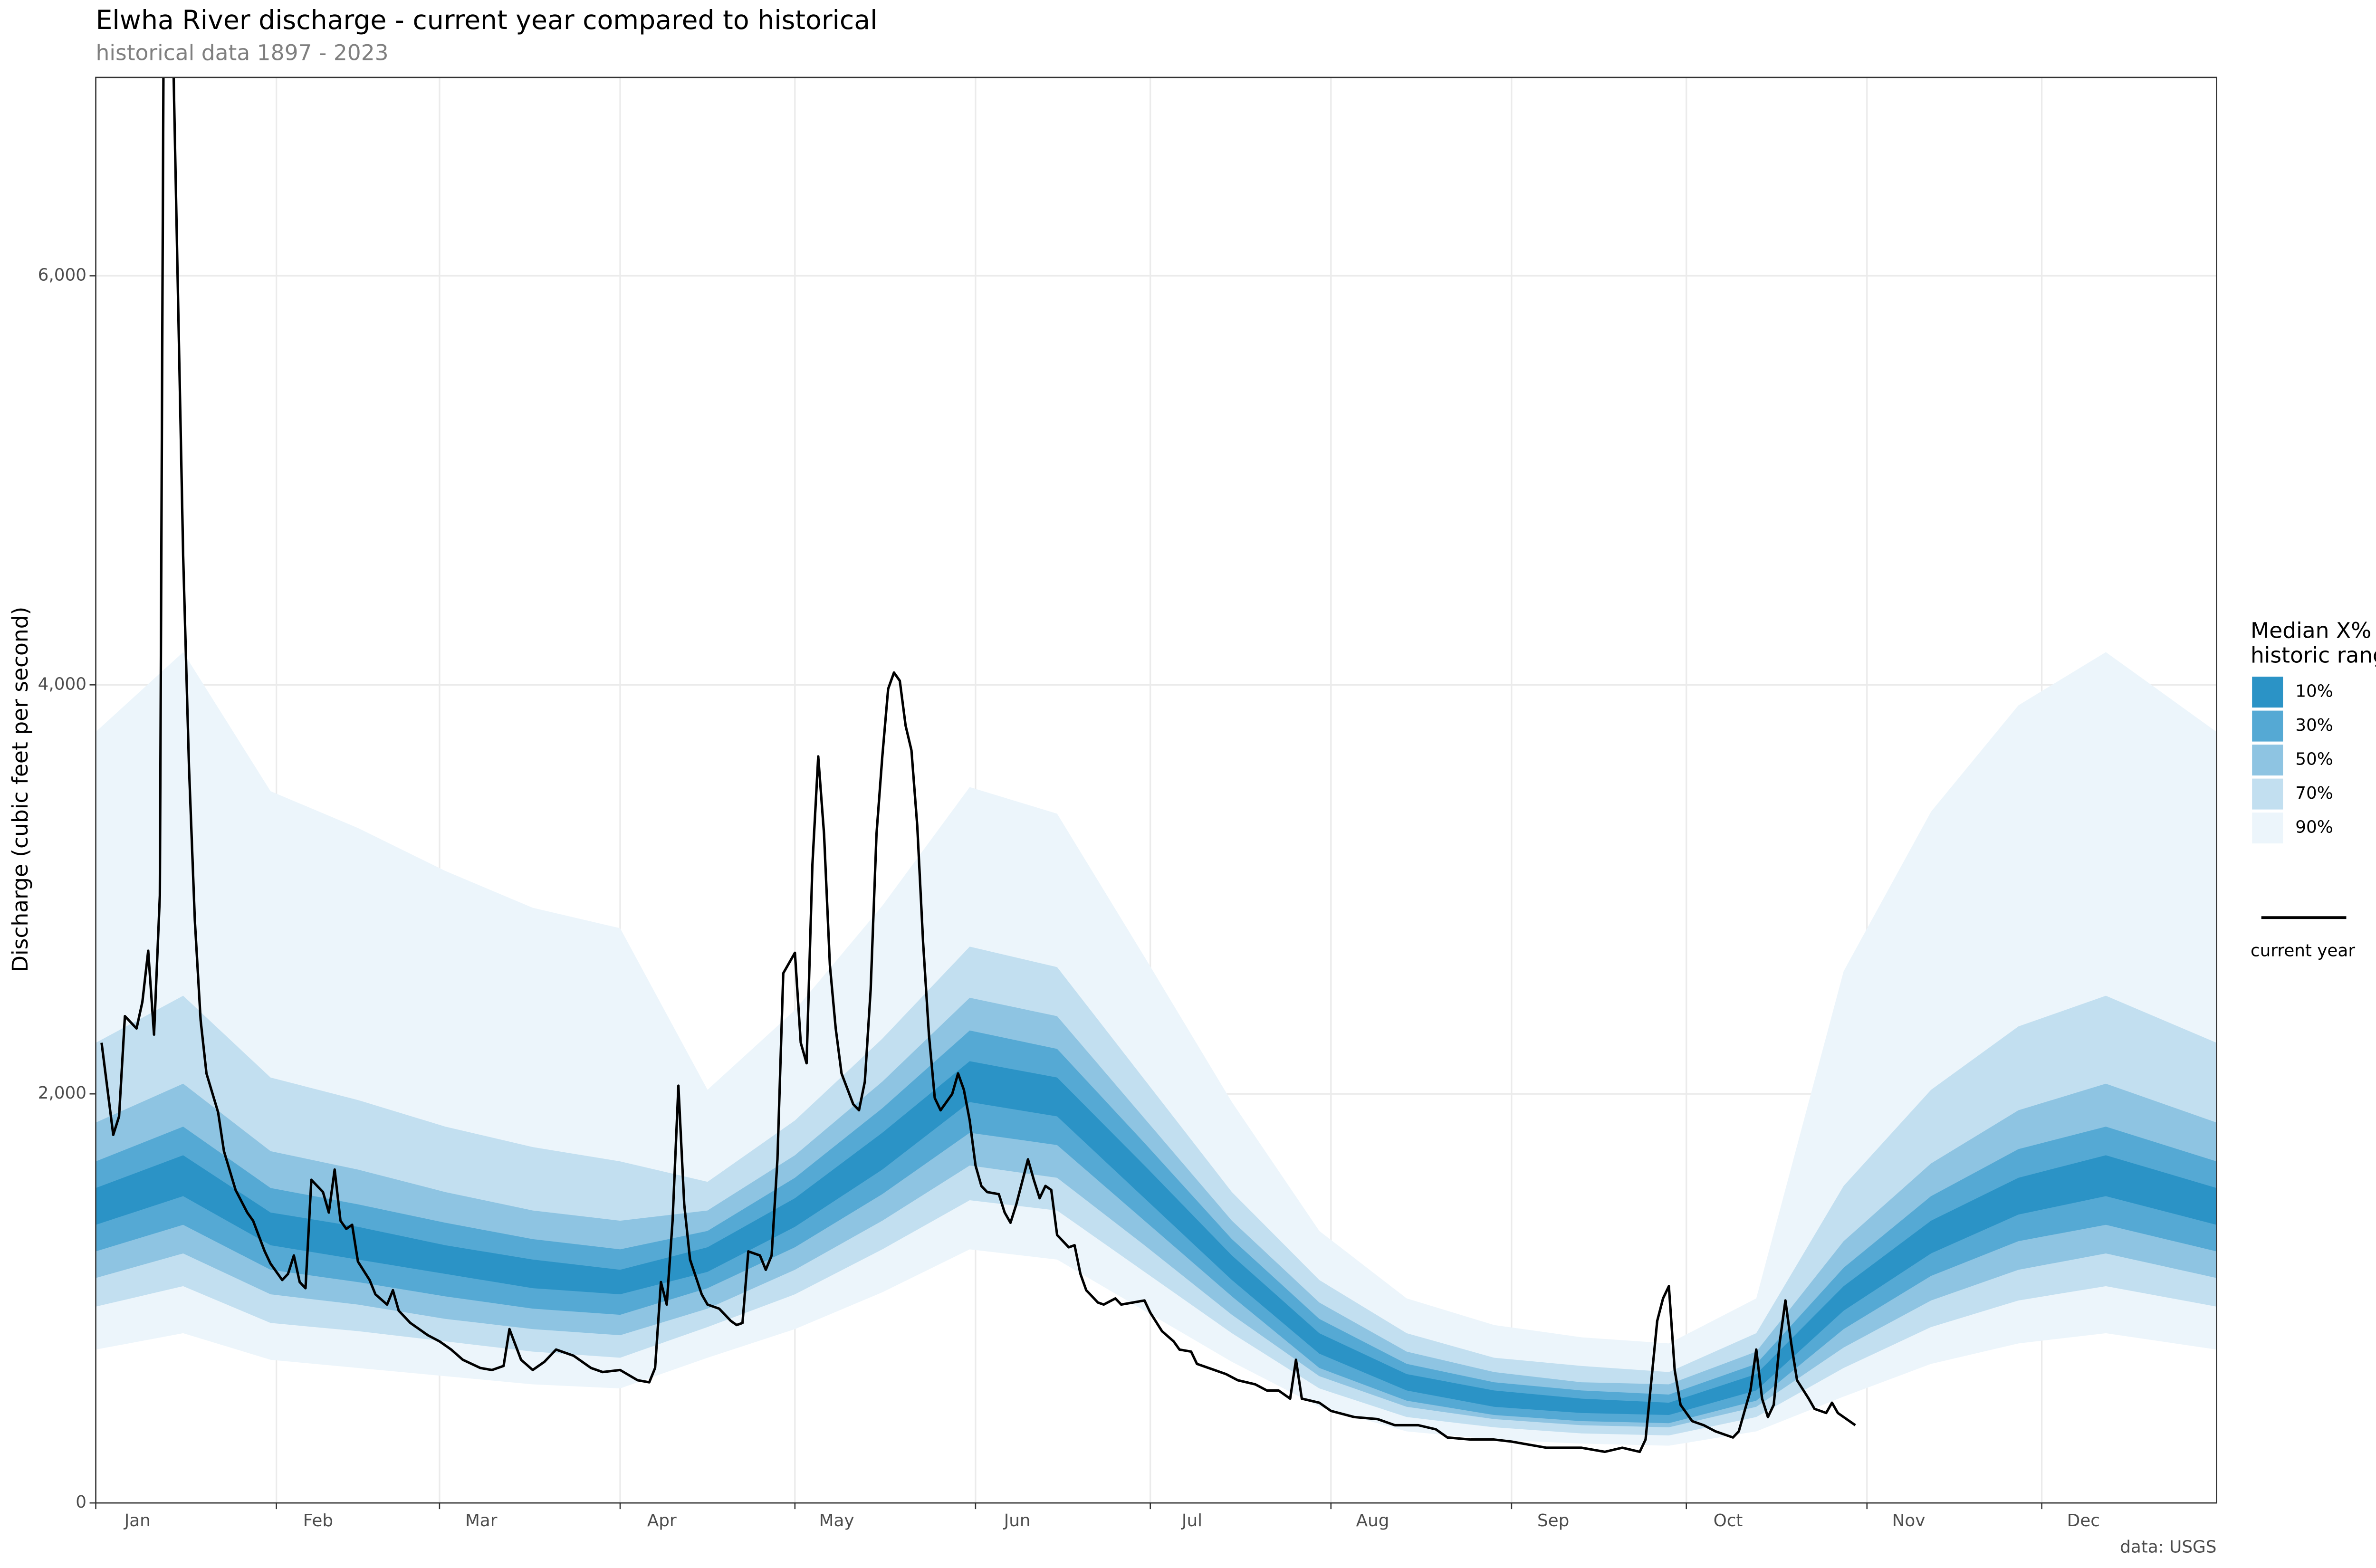 This screenshot has width=2376, height=1568. I want to click on legend-label: current year, so click(2303, 951).